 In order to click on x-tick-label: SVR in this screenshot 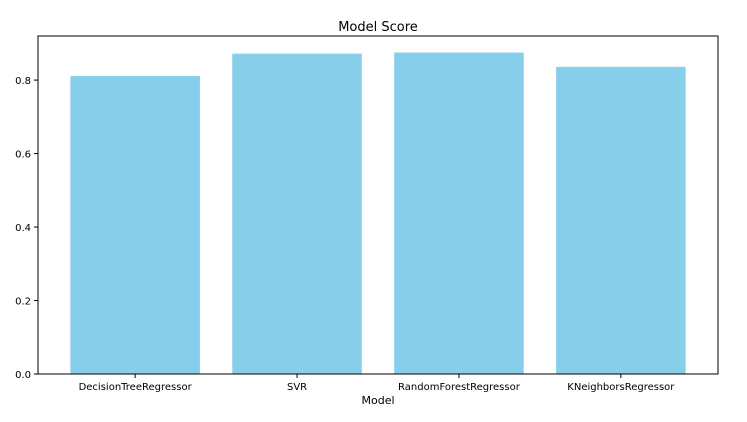, I will do `click(297, 387)`.